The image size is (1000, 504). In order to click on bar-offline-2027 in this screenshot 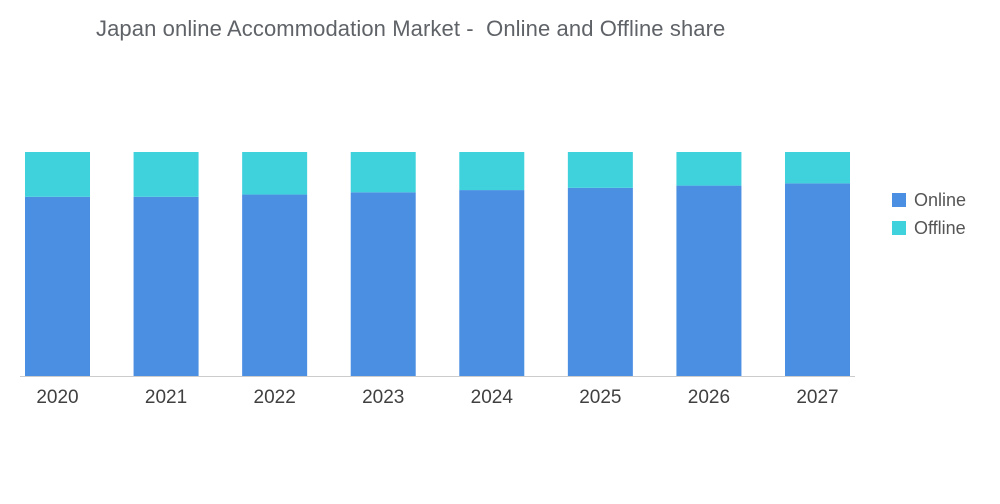, I will do `click(817, 168)`.